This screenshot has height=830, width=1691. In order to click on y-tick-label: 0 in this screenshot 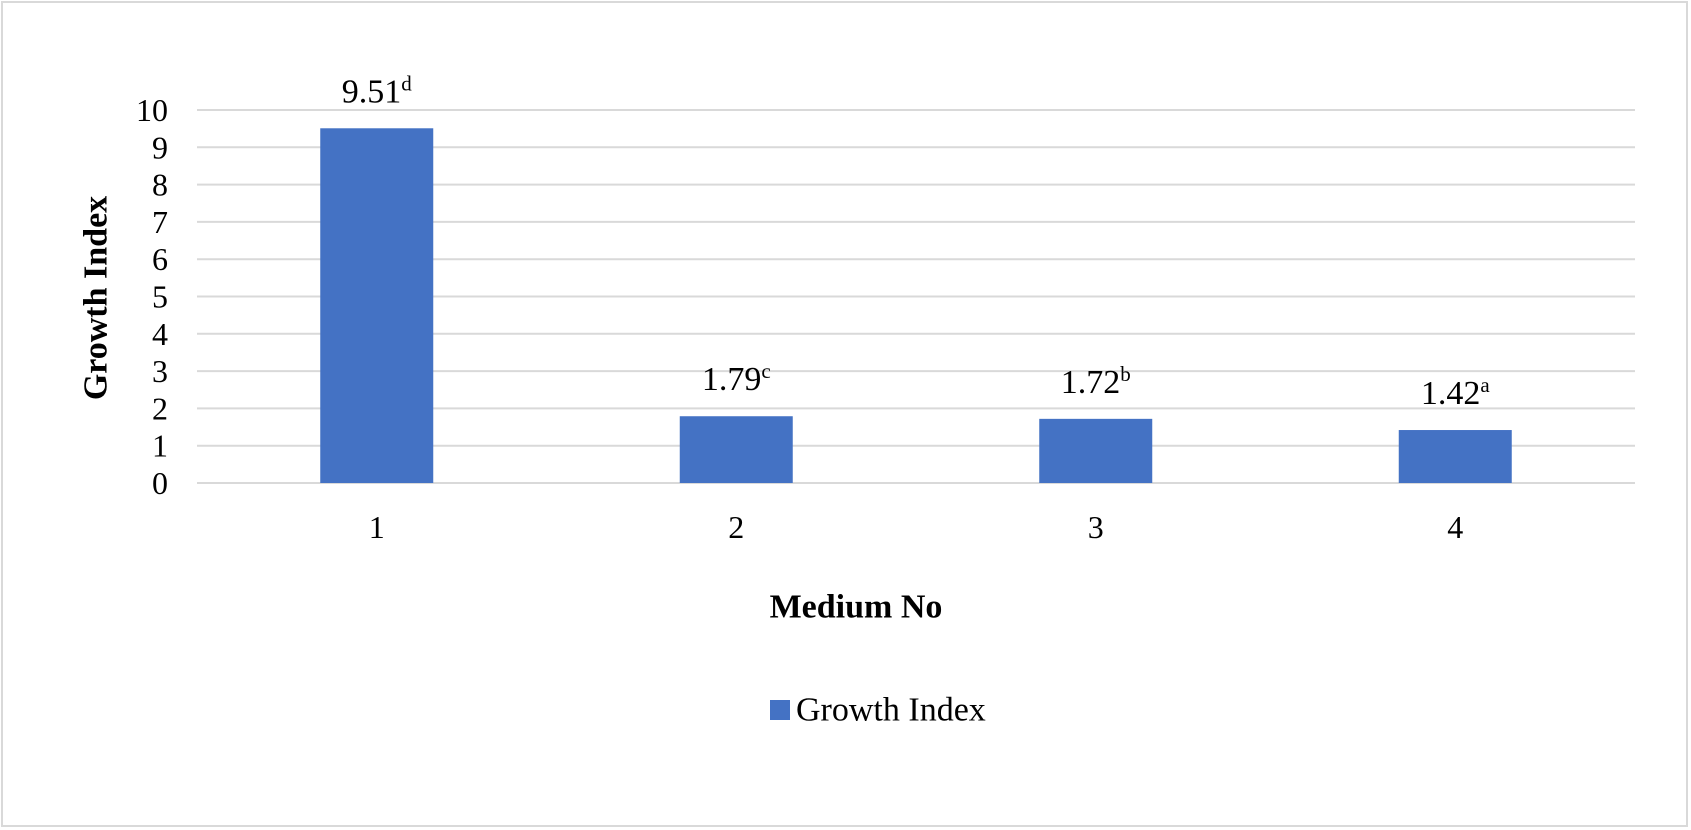, I will do `click(160, 483)`.